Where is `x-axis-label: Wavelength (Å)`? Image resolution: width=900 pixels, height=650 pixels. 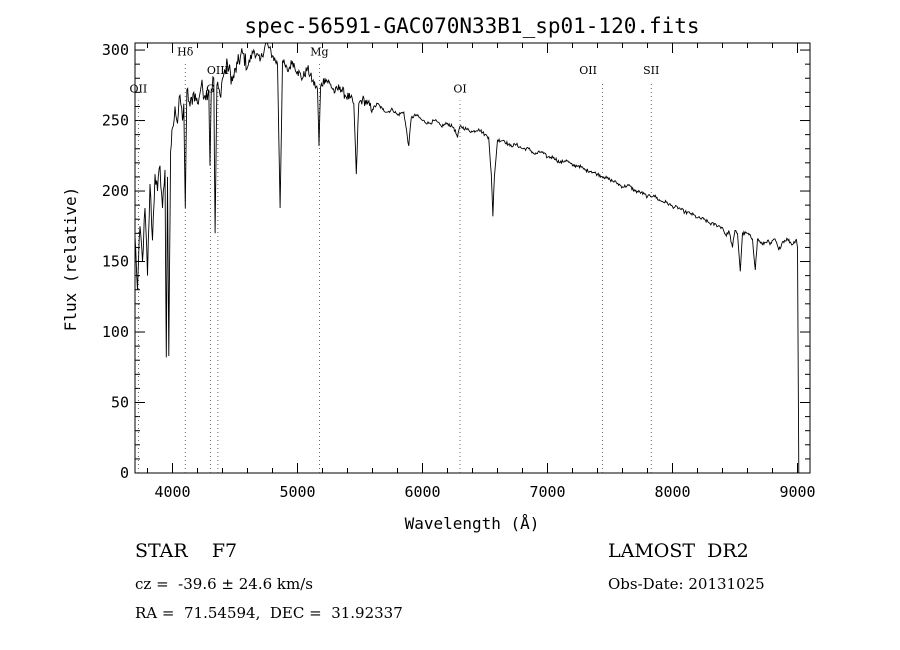
x-axis-label: Wavelength (Å) is located at coordinates (472, 523).